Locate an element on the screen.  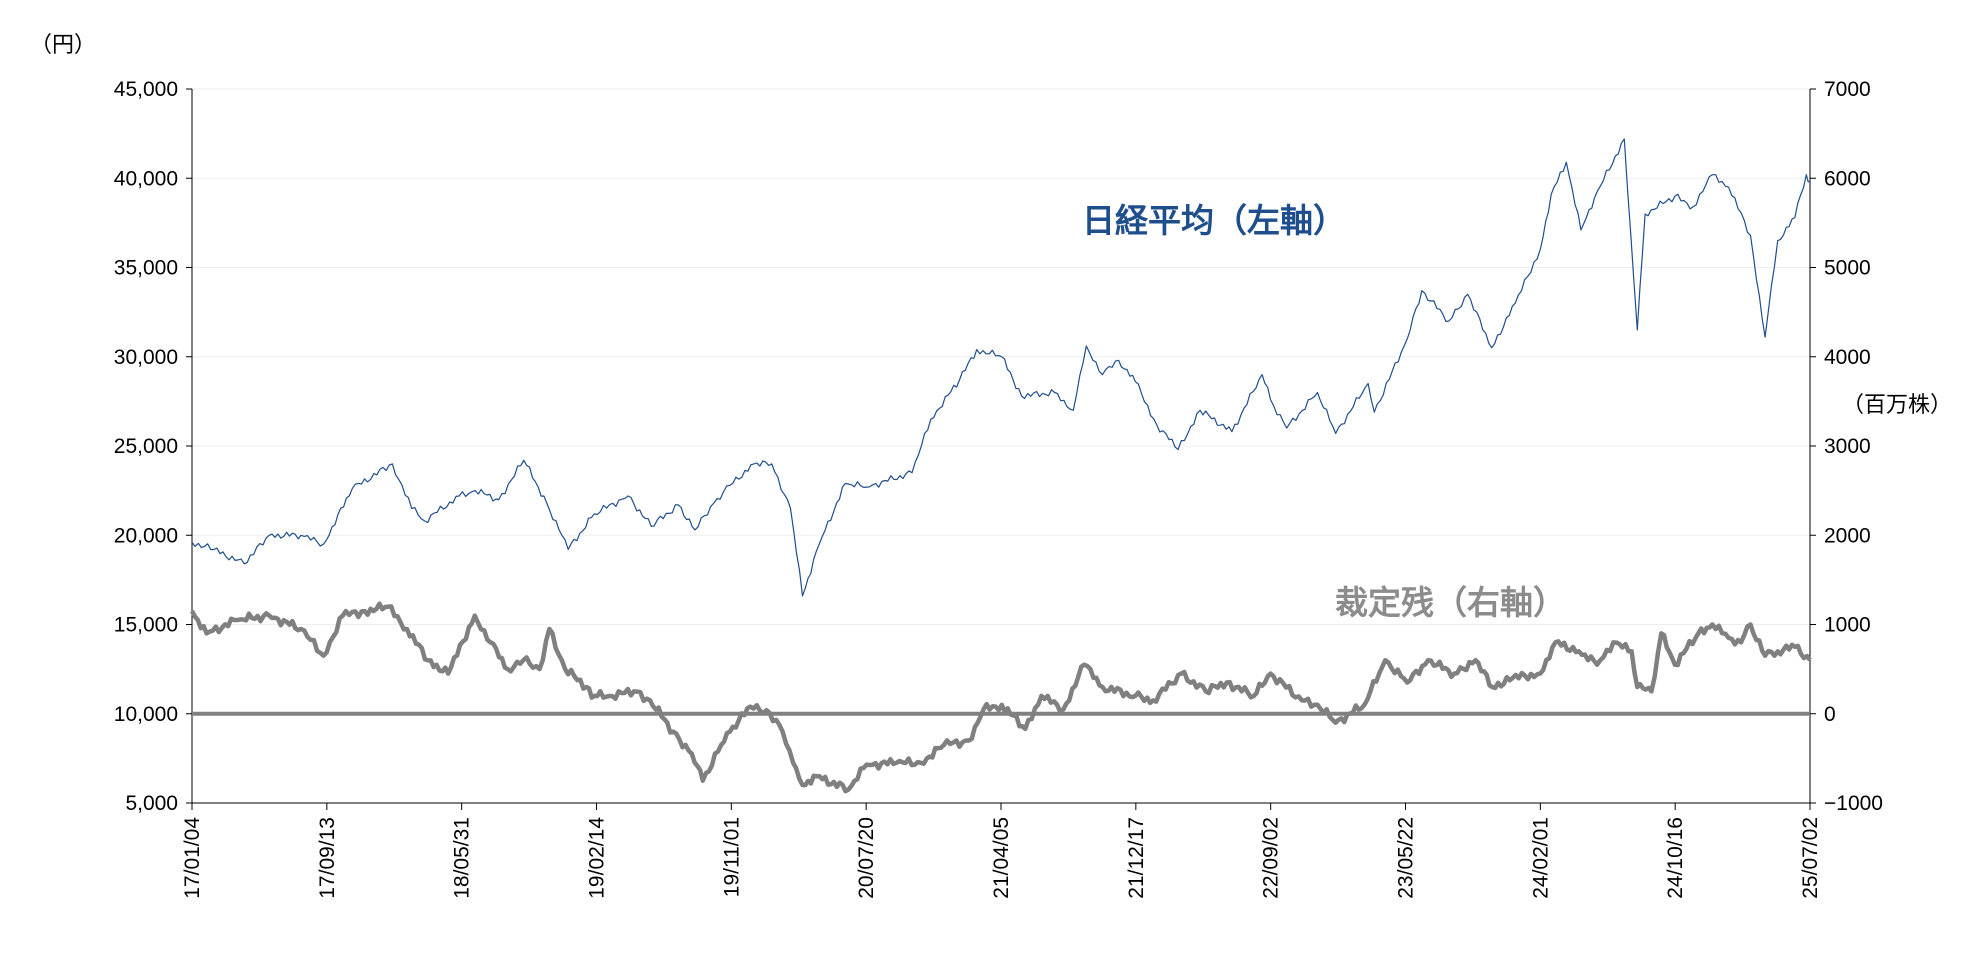
x-tick-label: 22/09/02 is located at coordinates (1271, 858).